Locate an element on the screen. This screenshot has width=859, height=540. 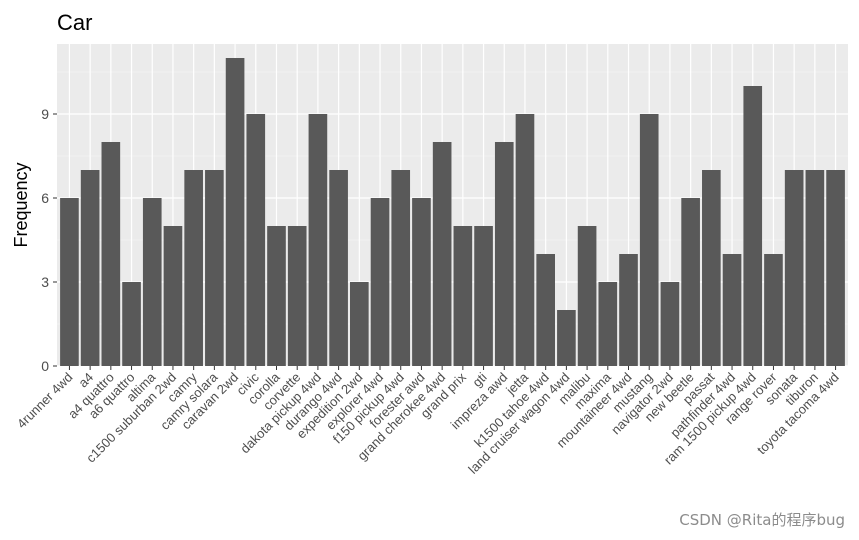
x-tick-label: 4runner 4wd is located at coordinates (45, 401).